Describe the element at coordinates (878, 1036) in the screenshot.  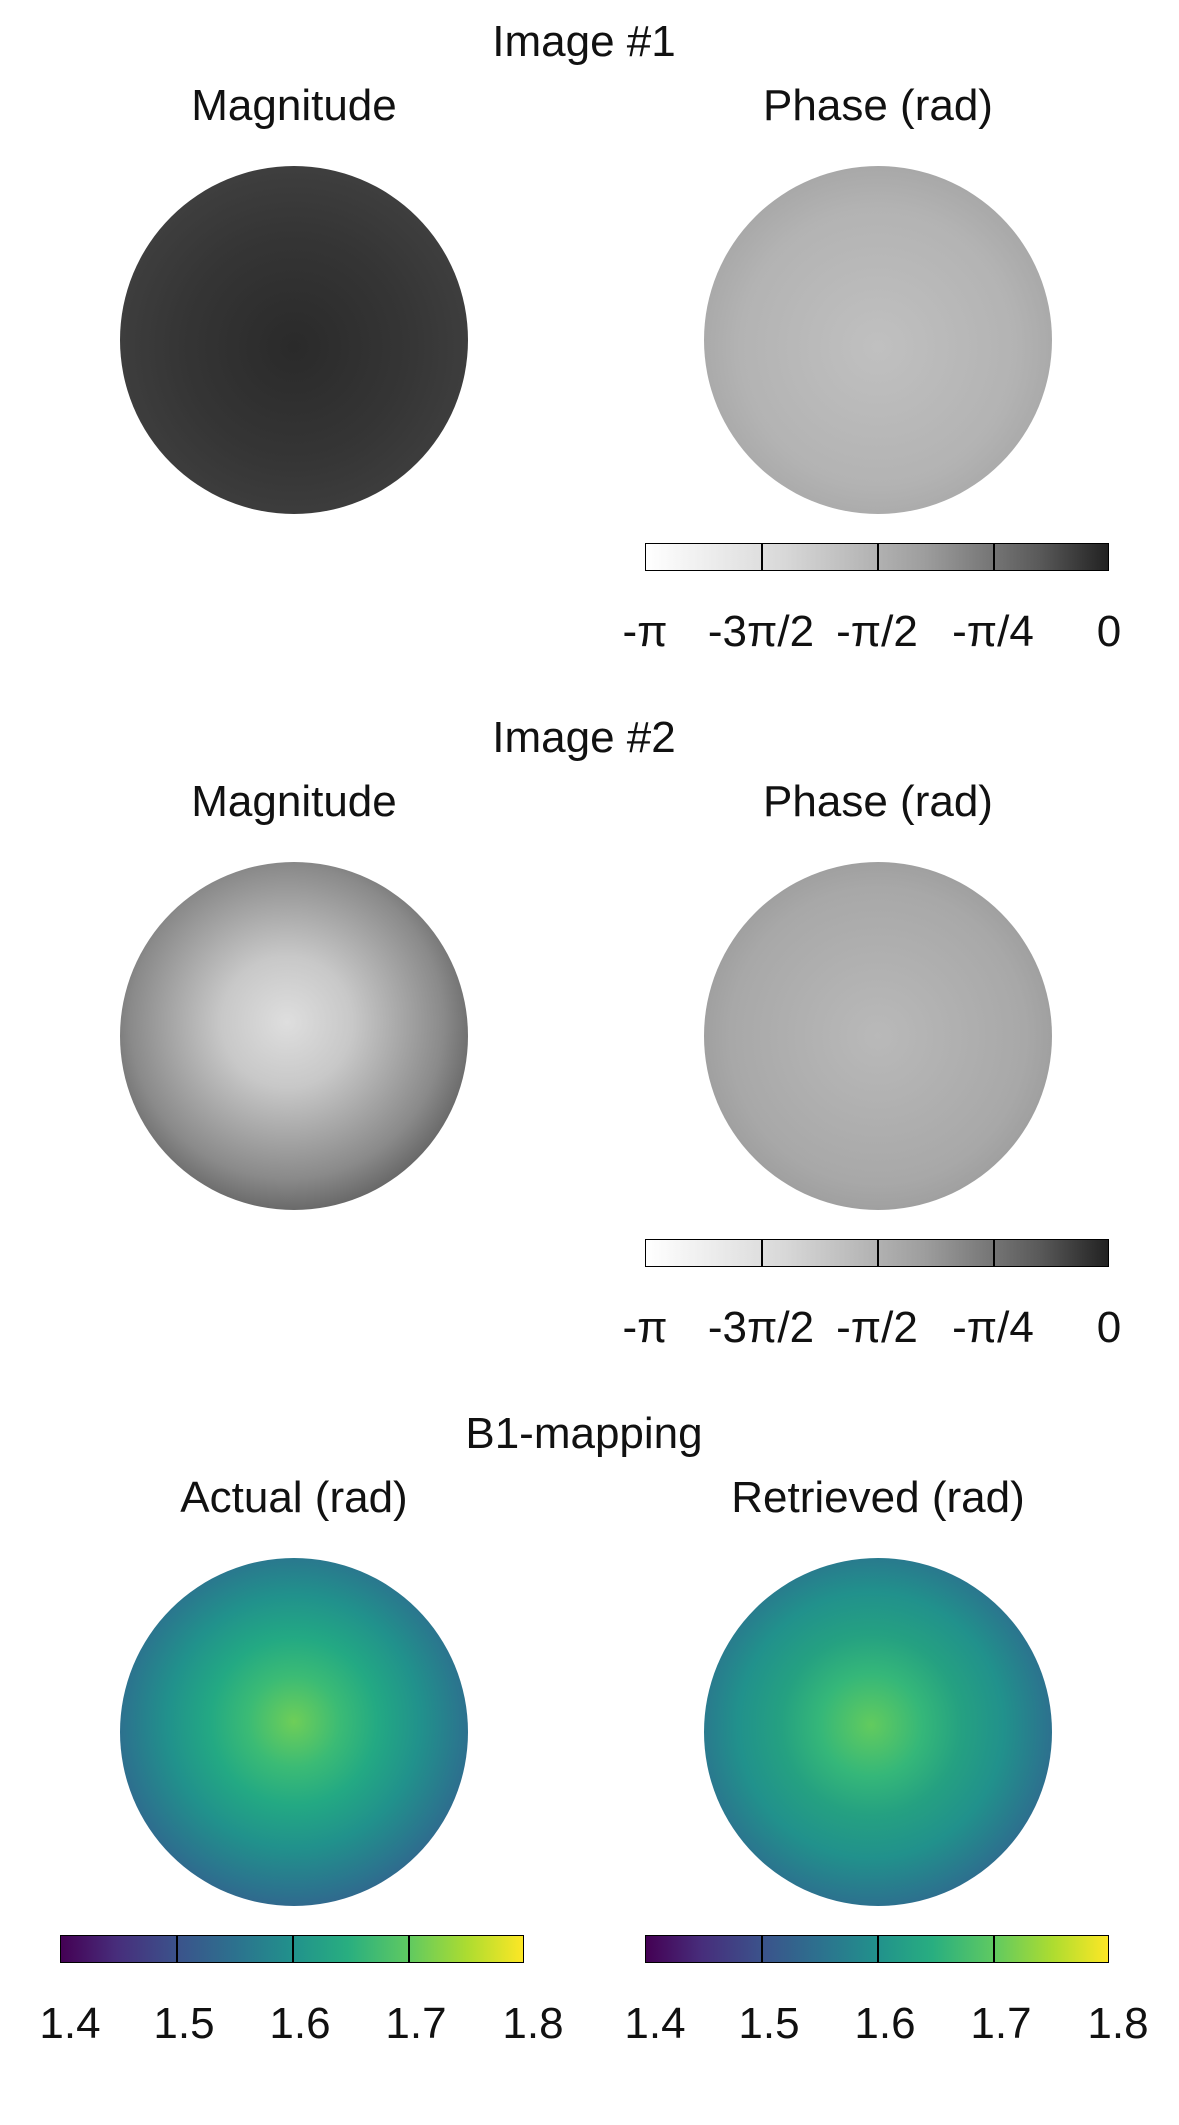
I see `image2-phase-map` at that location.